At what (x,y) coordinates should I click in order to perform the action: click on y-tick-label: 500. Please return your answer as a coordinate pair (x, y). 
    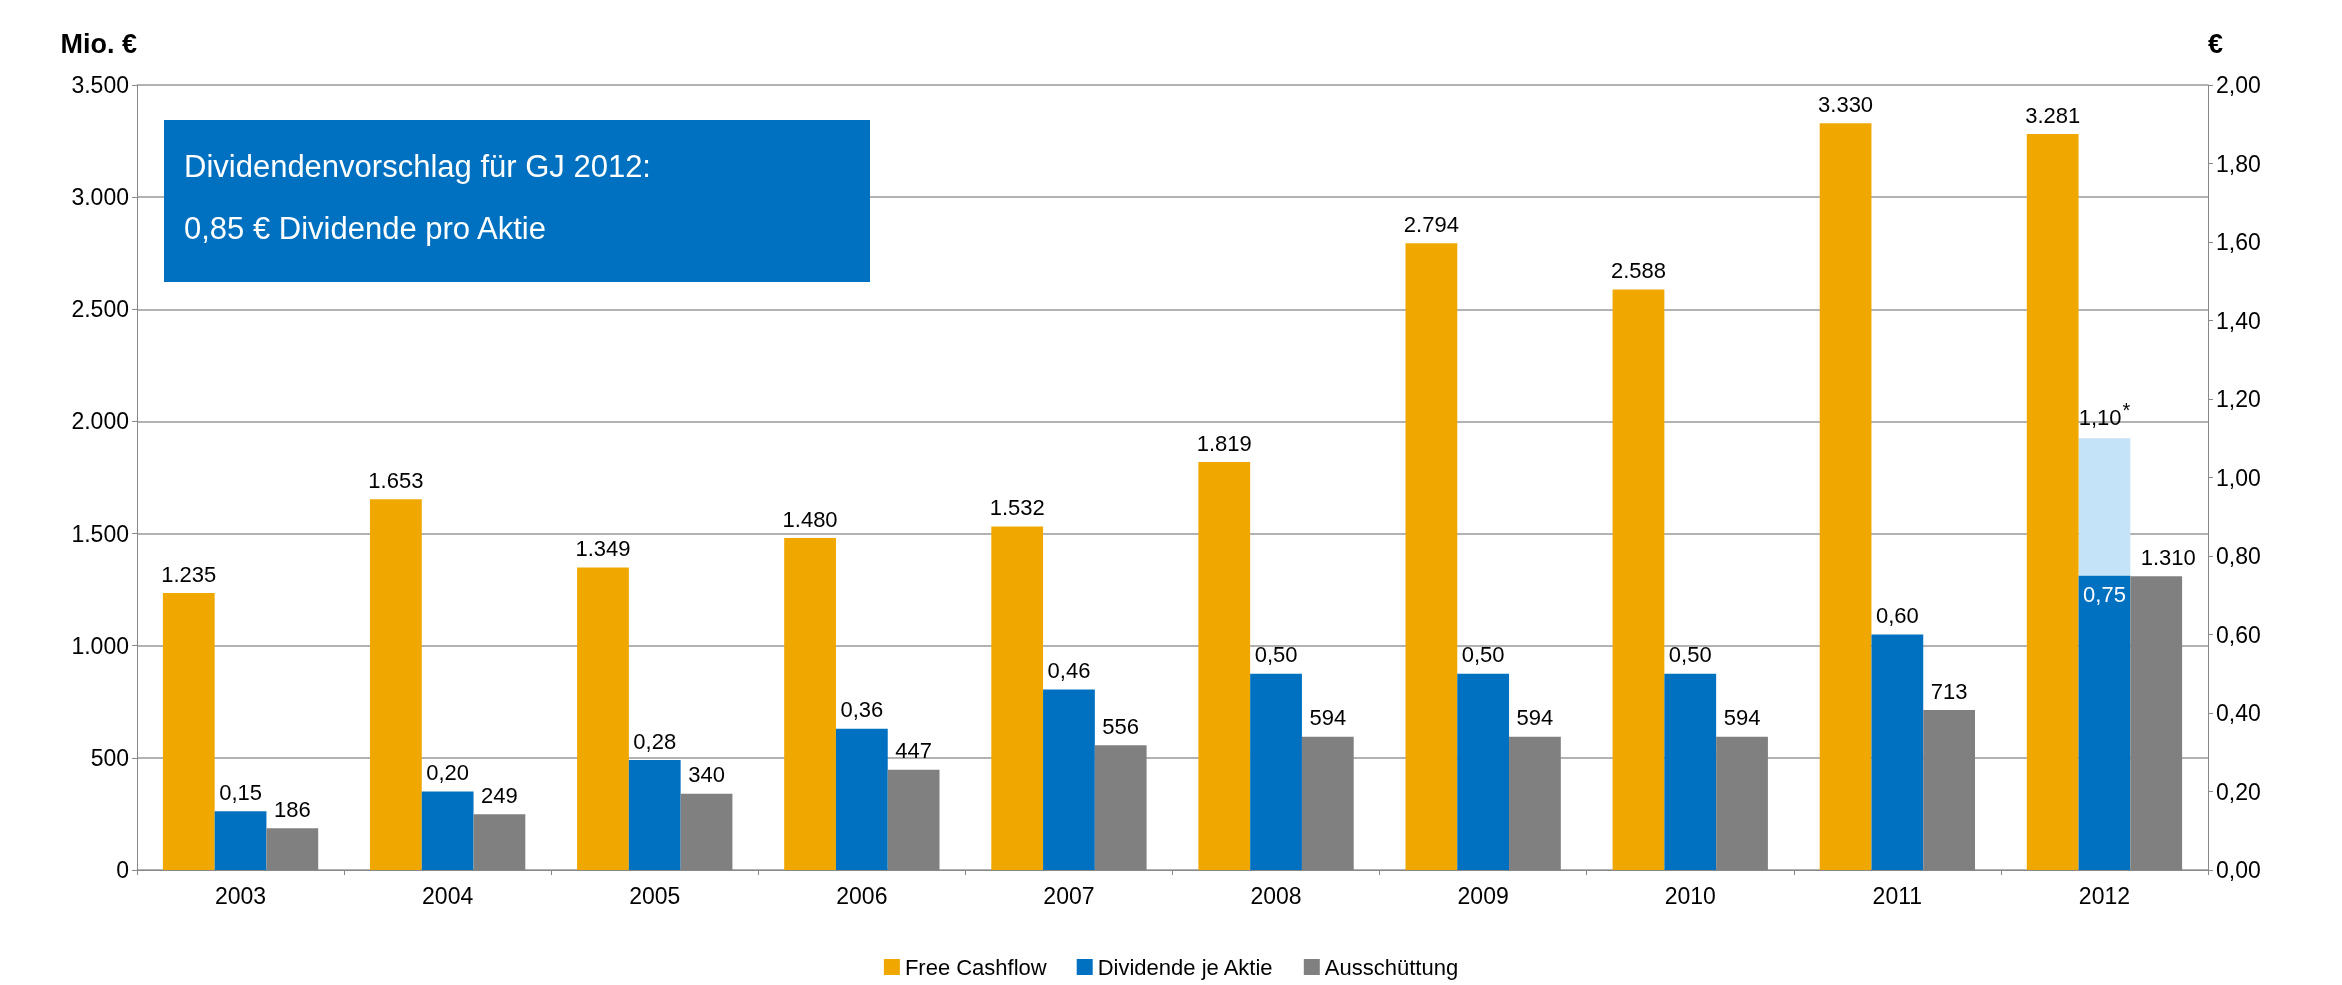
    Looking at the image, I should click on (109, 757).